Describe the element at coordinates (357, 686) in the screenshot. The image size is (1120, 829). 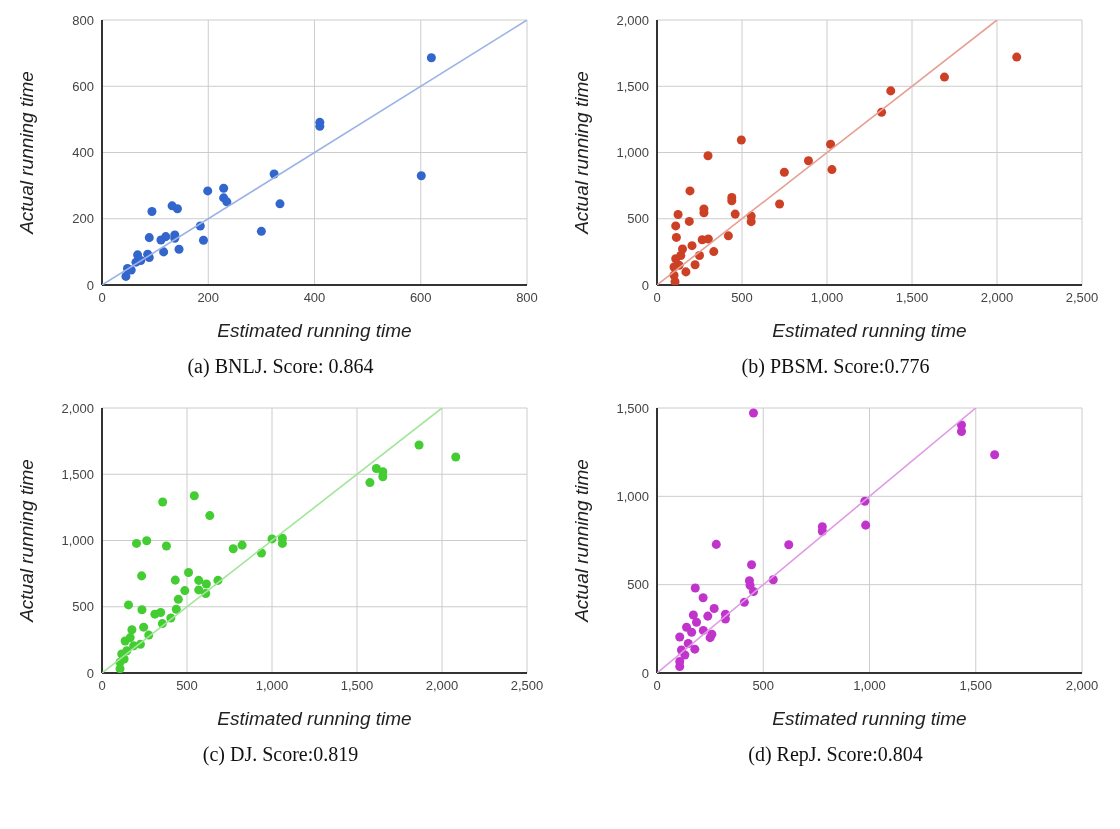
I see `x-tick-label: 1,500` at that location.